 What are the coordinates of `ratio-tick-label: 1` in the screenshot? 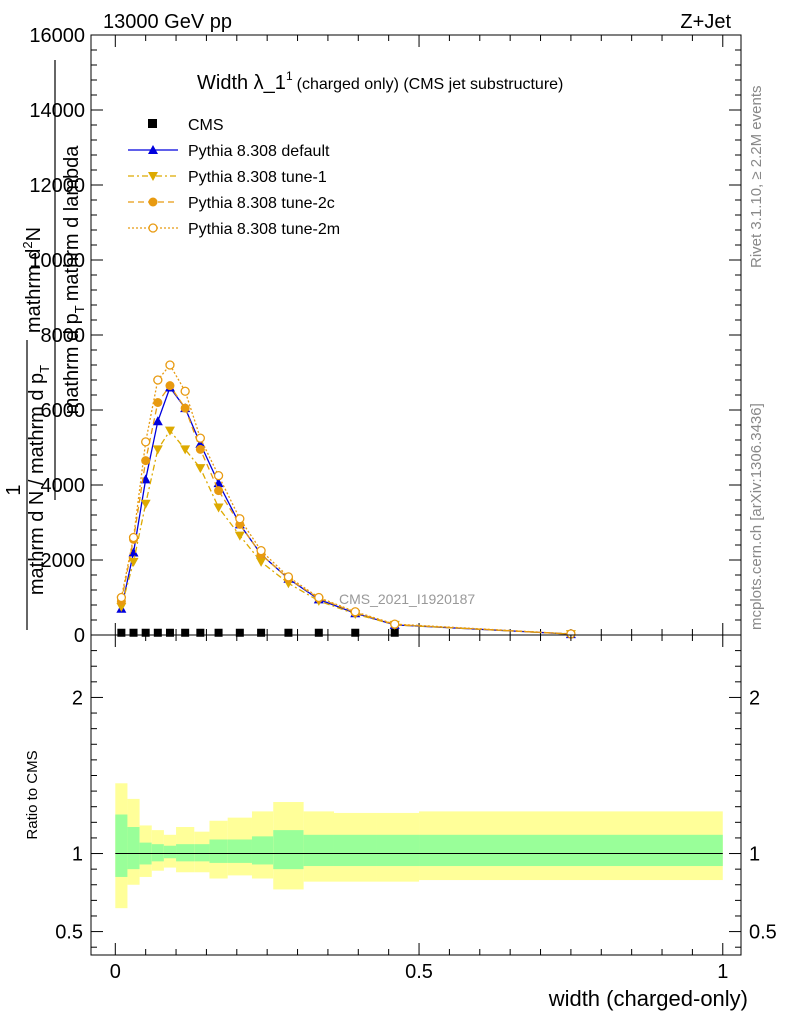 It's located at (77, 855).